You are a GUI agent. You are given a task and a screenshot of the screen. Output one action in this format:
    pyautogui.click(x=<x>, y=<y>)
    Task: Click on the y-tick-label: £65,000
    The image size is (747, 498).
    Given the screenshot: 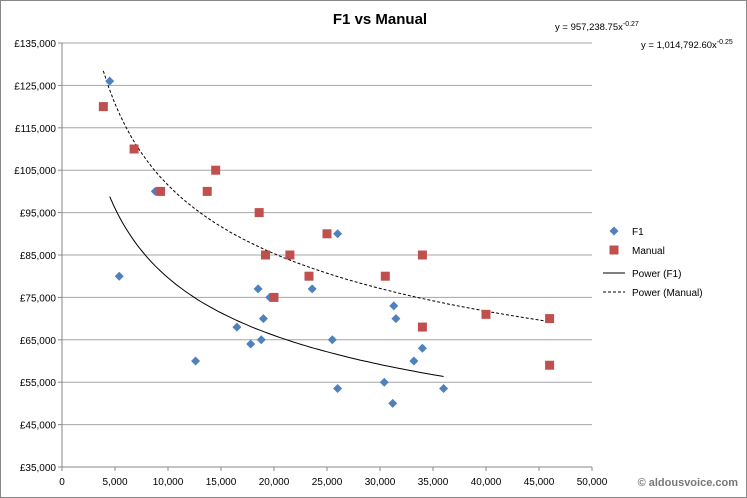 What is the action you would take?
    pyautogui.click(x=38, y=341)
    